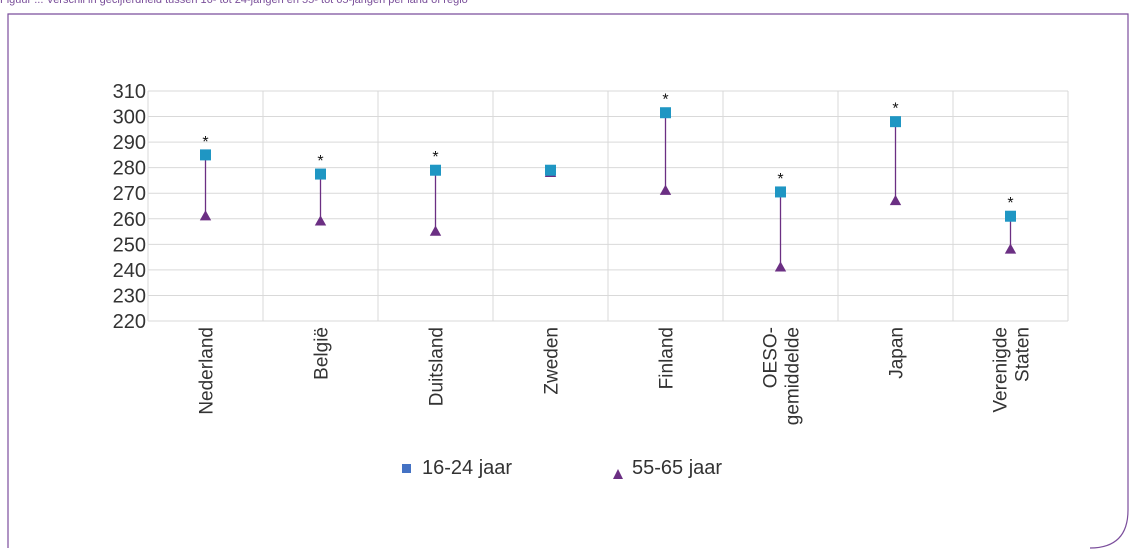 This screenshot has height=550, width=1130. I want to click on legend-label: 55-65 jaar, so click(677, 468).